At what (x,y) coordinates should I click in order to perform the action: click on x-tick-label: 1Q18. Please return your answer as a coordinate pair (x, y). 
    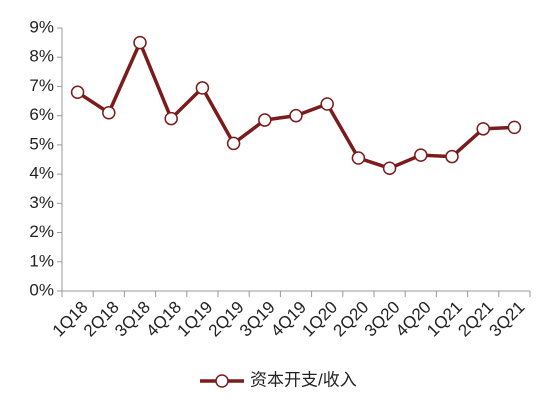
    Looking at the image, I should click on (70, 319).